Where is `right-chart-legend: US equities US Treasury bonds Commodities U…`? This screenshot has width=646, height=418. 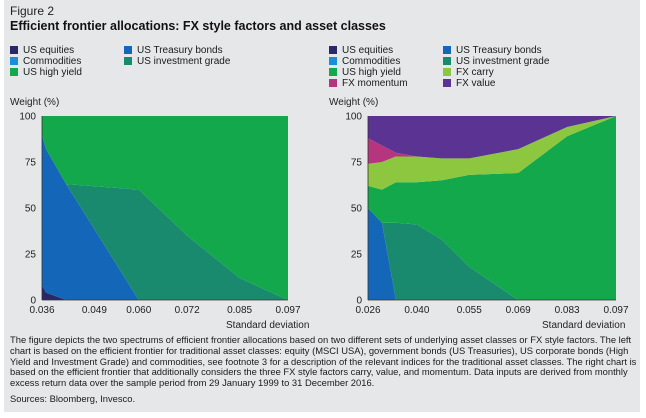
right-chart-legend: US equities US Treasury bonds Commodities U… is located at coordinates (479, 69).